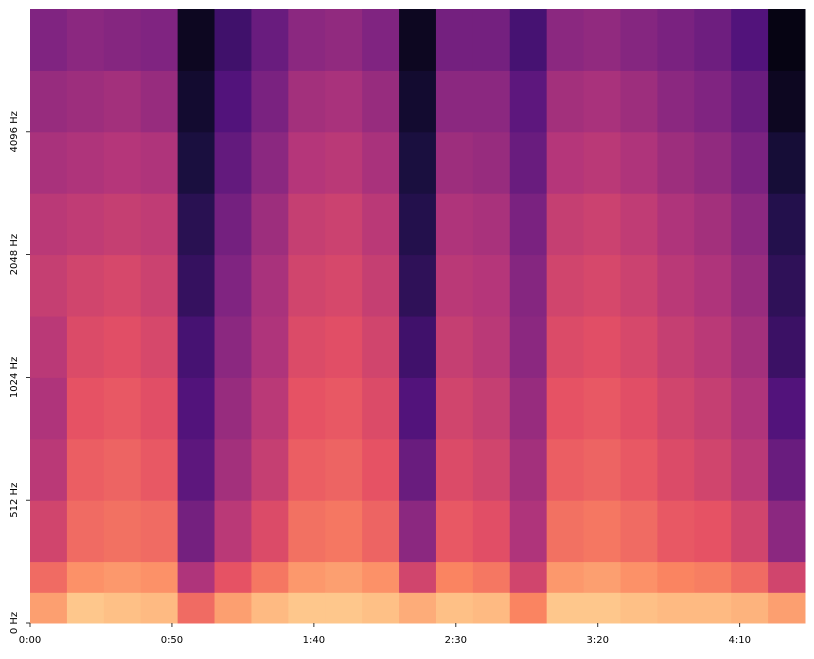  I want to click on y-tick-label: 2048 Hz, so click(14, 254).